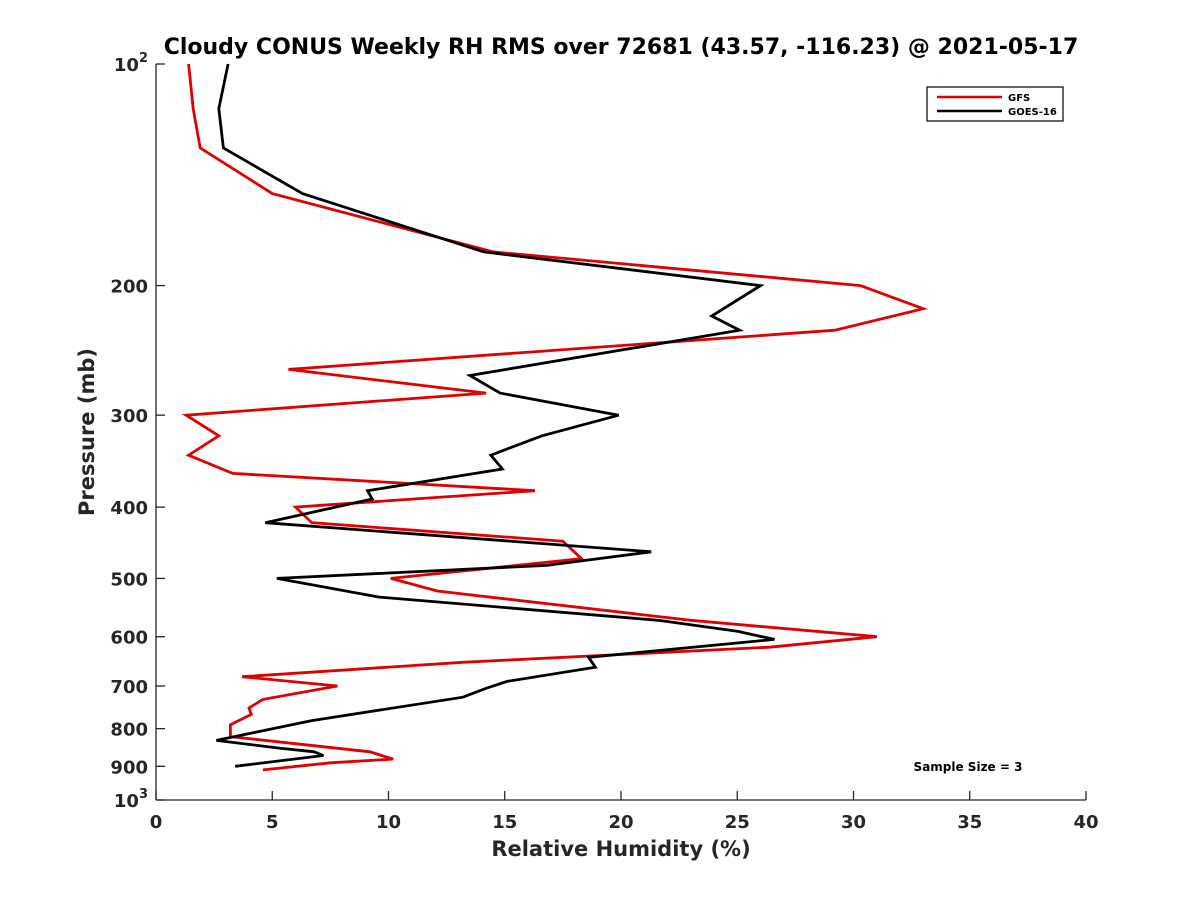 This screenshot has width=1200, height=900. I want to click on x-tick-label: 25, so click(737, 822).